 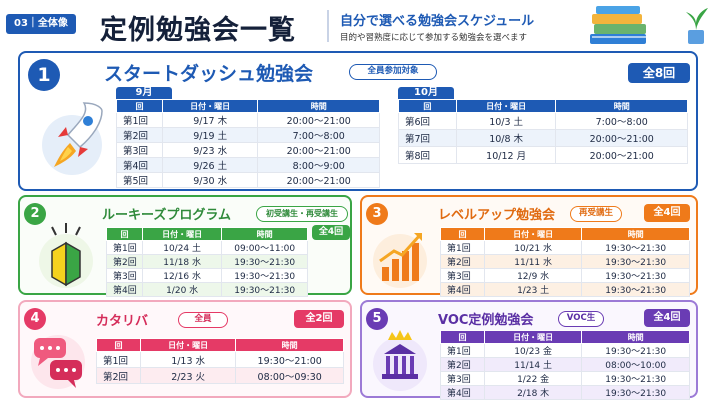 What do you see at coordinates (248, 165) in the screenshot?
I see `table-row: 第4回 9/26 土 8:00〜9:00` at bounding box center [248, 165].